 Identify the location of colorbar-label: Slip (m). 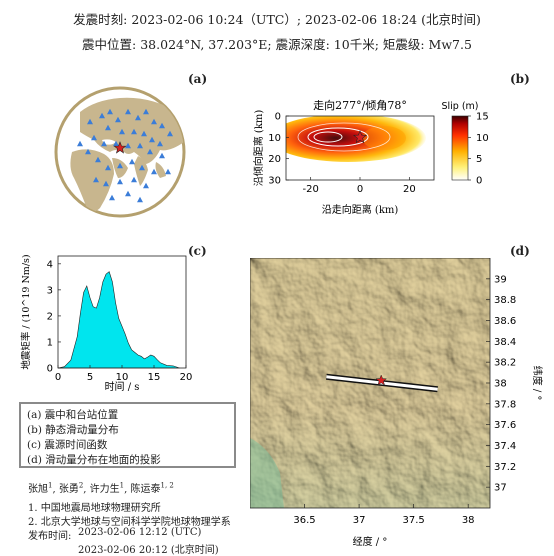
(459, 106).